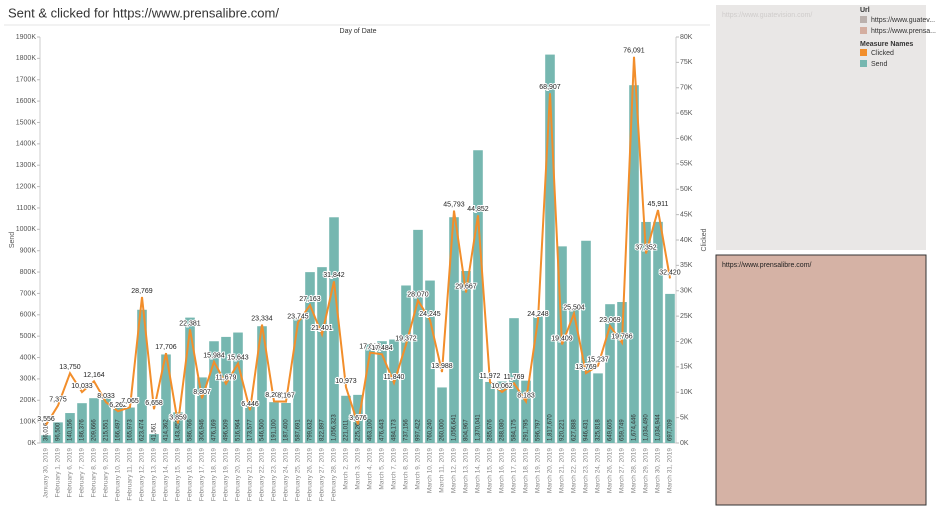  I want to click on bar-value-label: 587,691, so click(299, 430).